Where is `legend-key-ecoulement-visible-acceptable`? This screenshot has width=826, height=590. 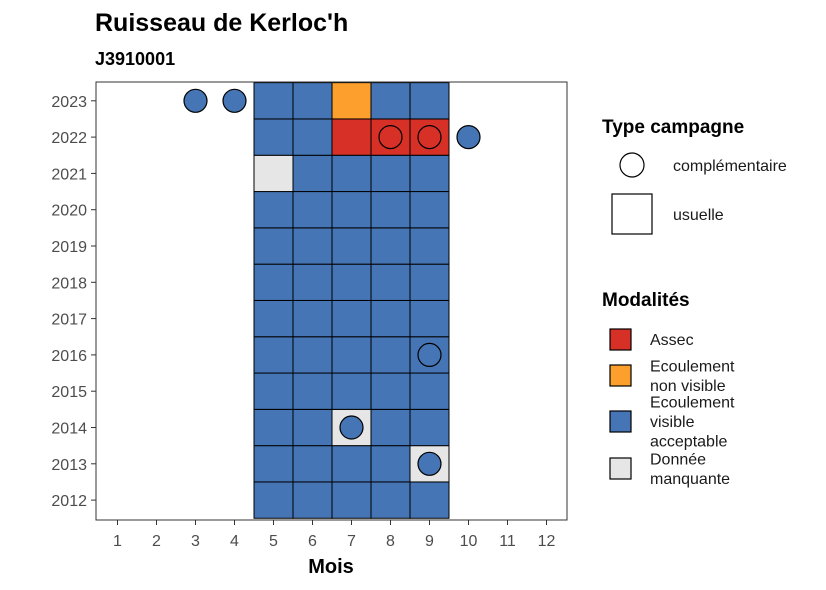 legend-key-ecoulement-visible-acceptable is located at coordinates (620, 421).